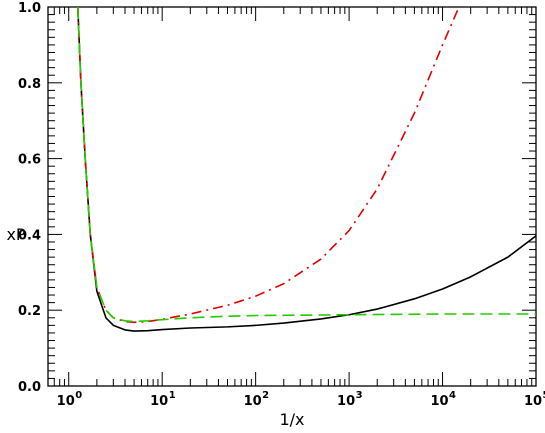 The image size is (545, 433). What do you see at coordinates (29, 235) in the screenshot?
I see `y-tick-label: 0.4` at bounding box center [29, 235].